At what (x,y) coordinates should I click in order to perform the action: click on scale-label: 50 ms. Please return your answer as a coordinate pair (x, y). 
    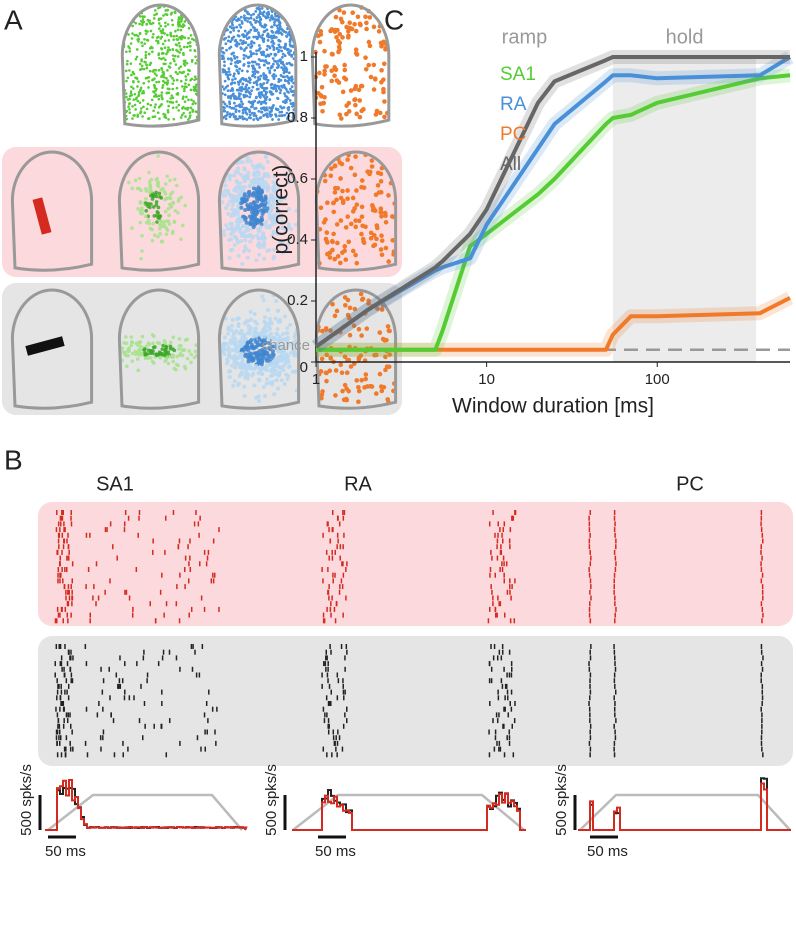
    Looking at the image, I should click on (607, 851).